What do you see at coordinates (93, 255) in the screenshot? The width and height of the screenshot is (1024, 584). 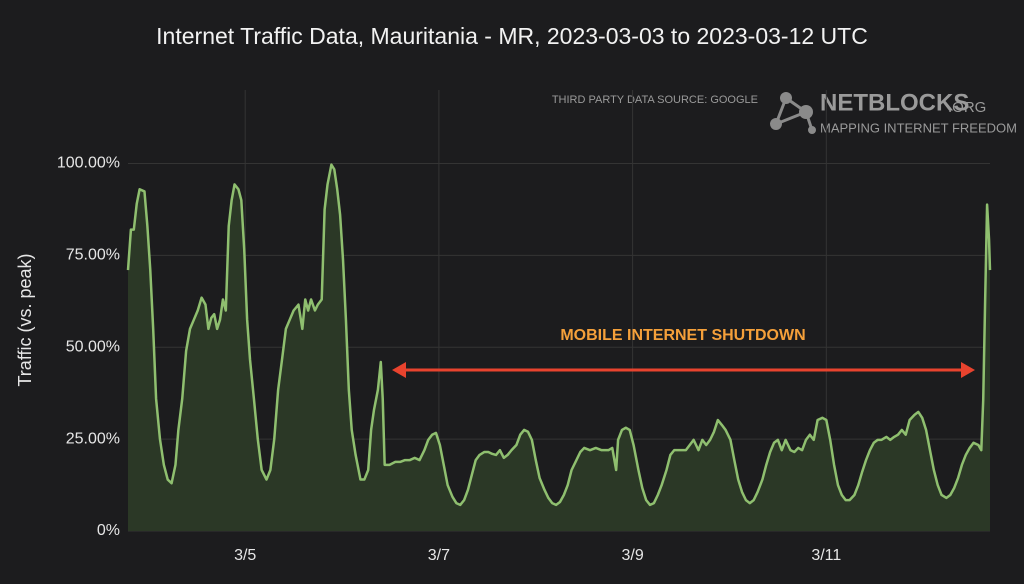 I see `y-tick-label: 75.00%` at bounding box center [93, 255].